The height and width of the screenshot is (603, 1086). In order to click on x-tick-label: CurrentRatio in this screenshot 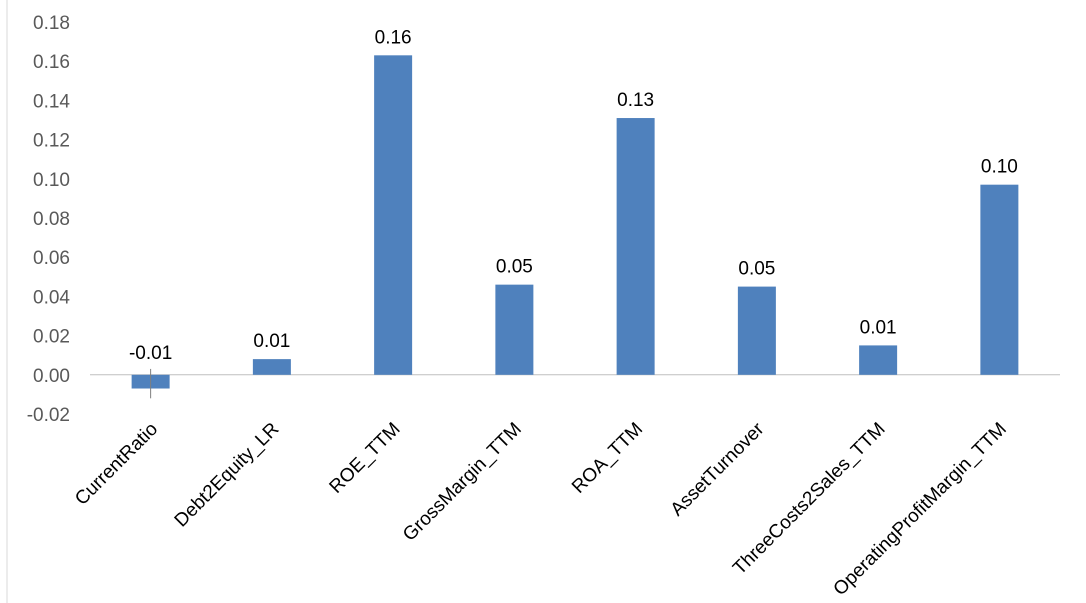, I will do `click(116, 464)`.